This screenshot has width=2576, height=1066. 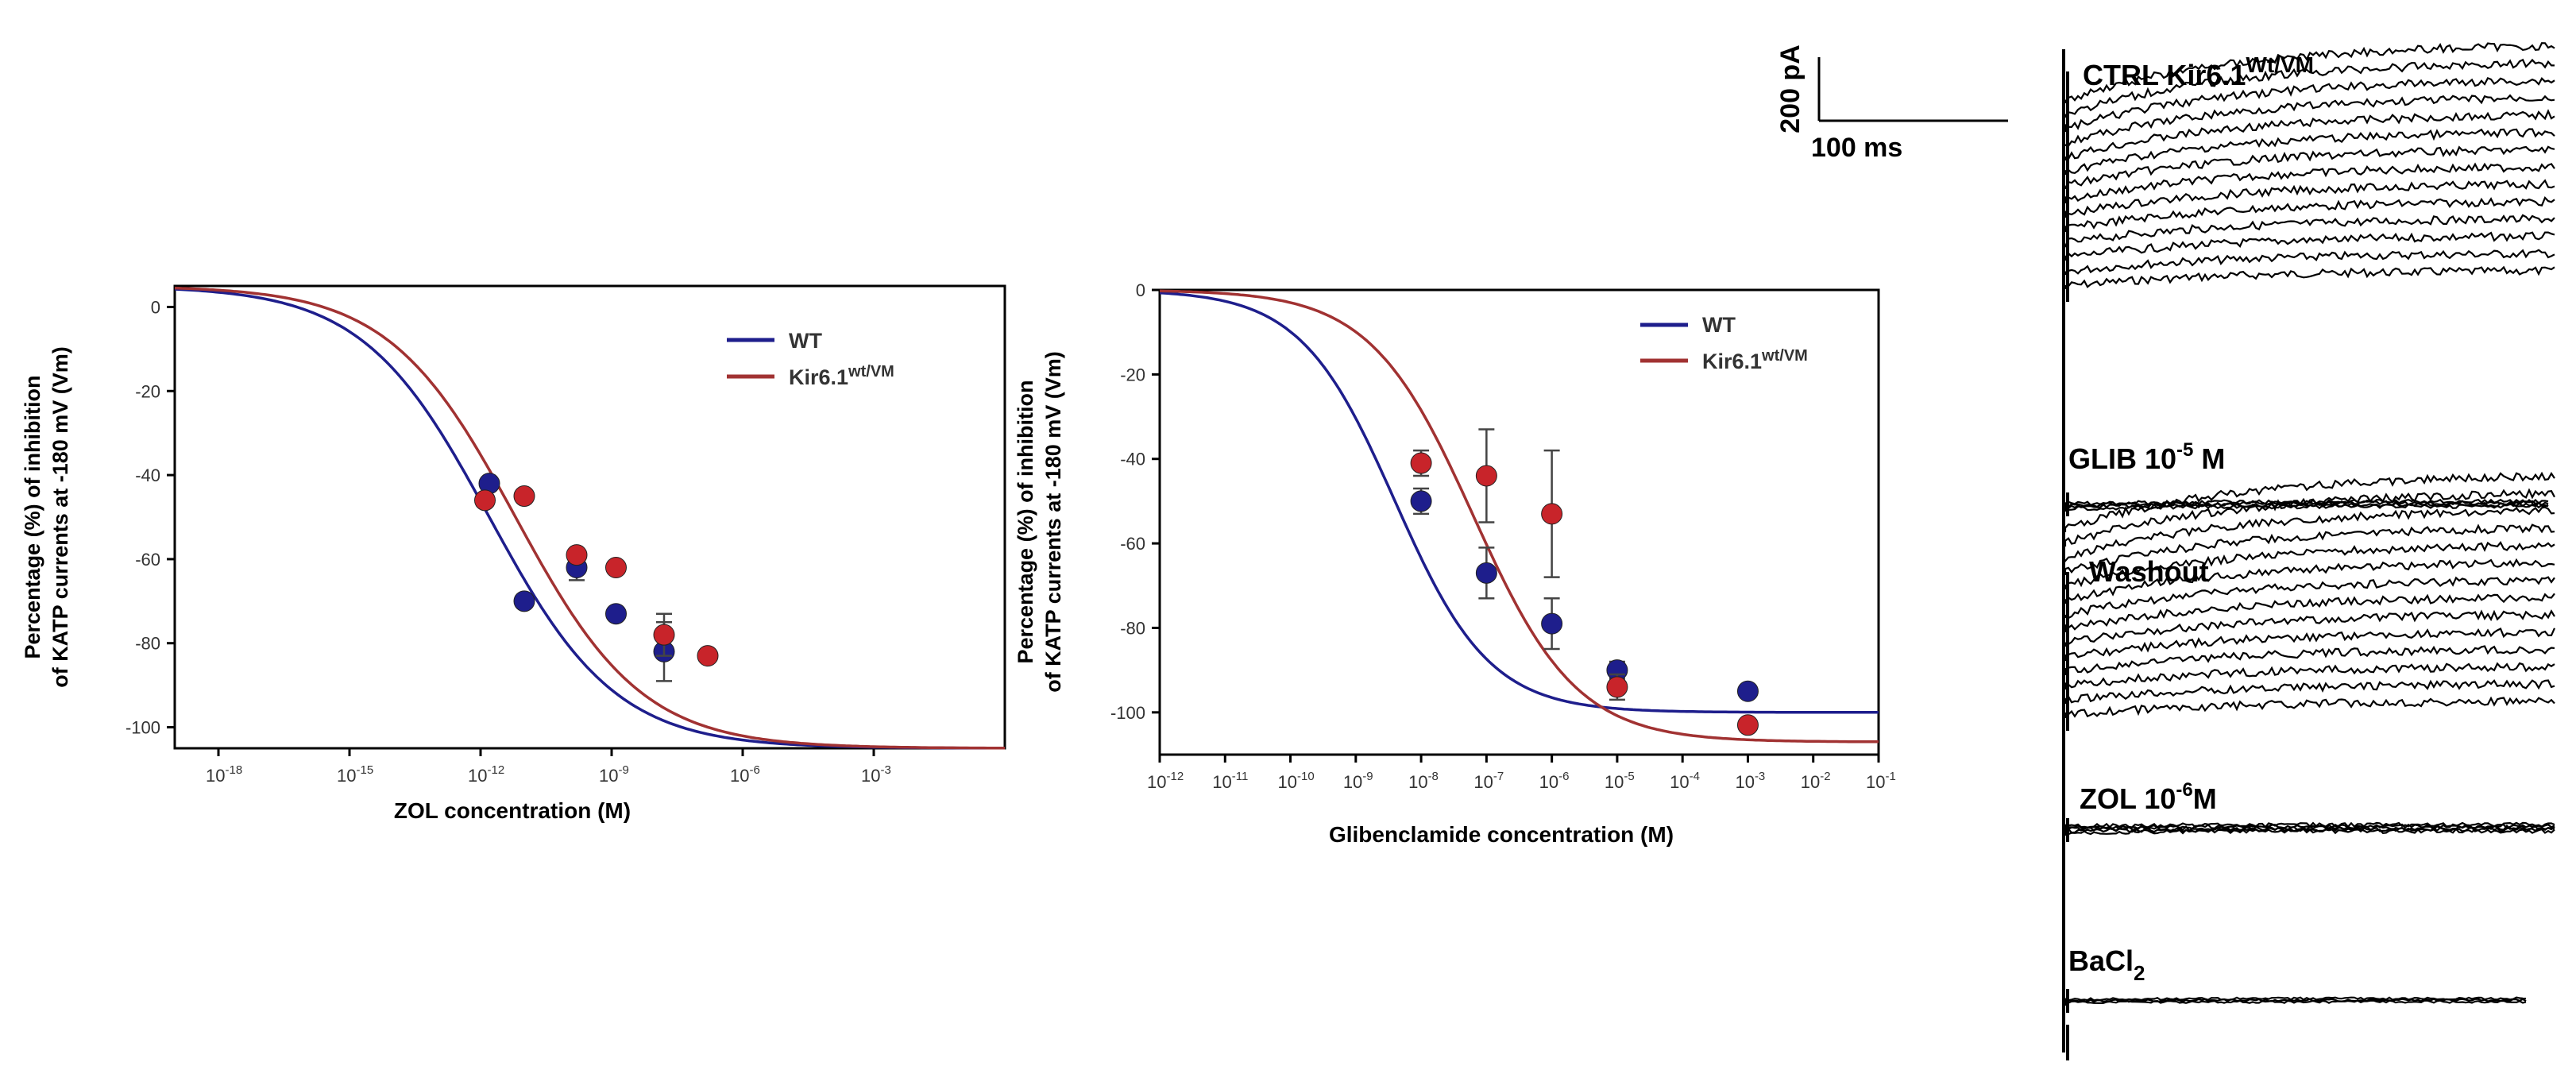 I want to click on middle-x-tick-label: 10⁻⁴, so click(x=1685, y=781).